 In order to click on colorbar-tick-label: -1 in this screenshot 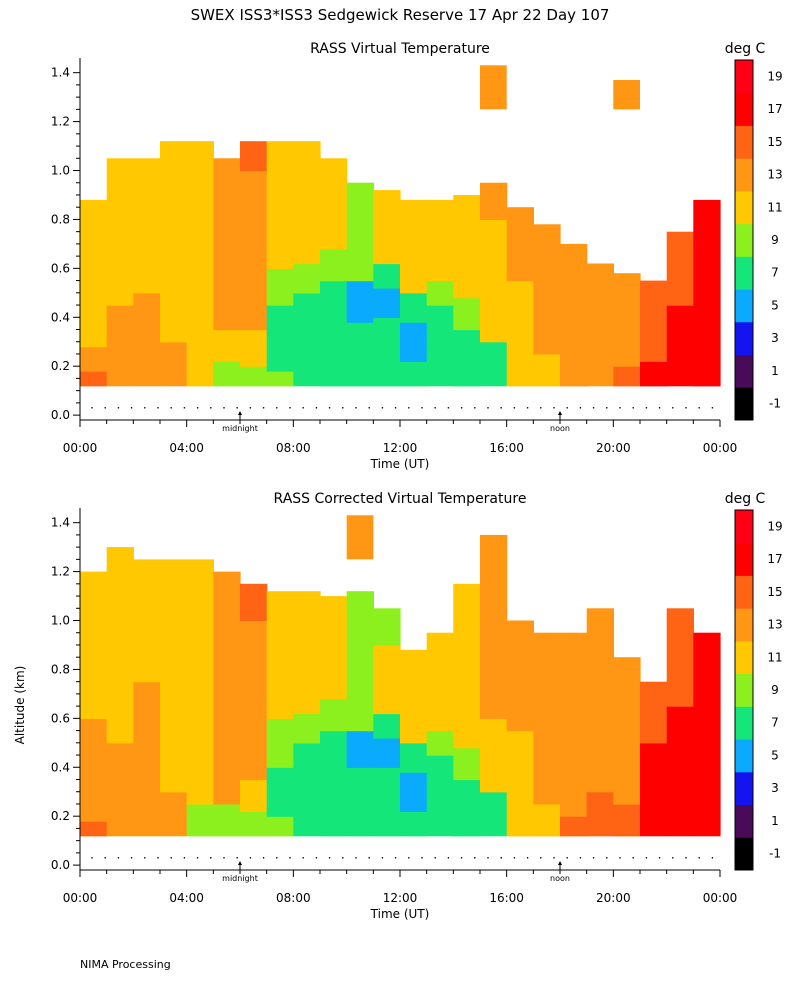, I will do `click(775, 404)`.